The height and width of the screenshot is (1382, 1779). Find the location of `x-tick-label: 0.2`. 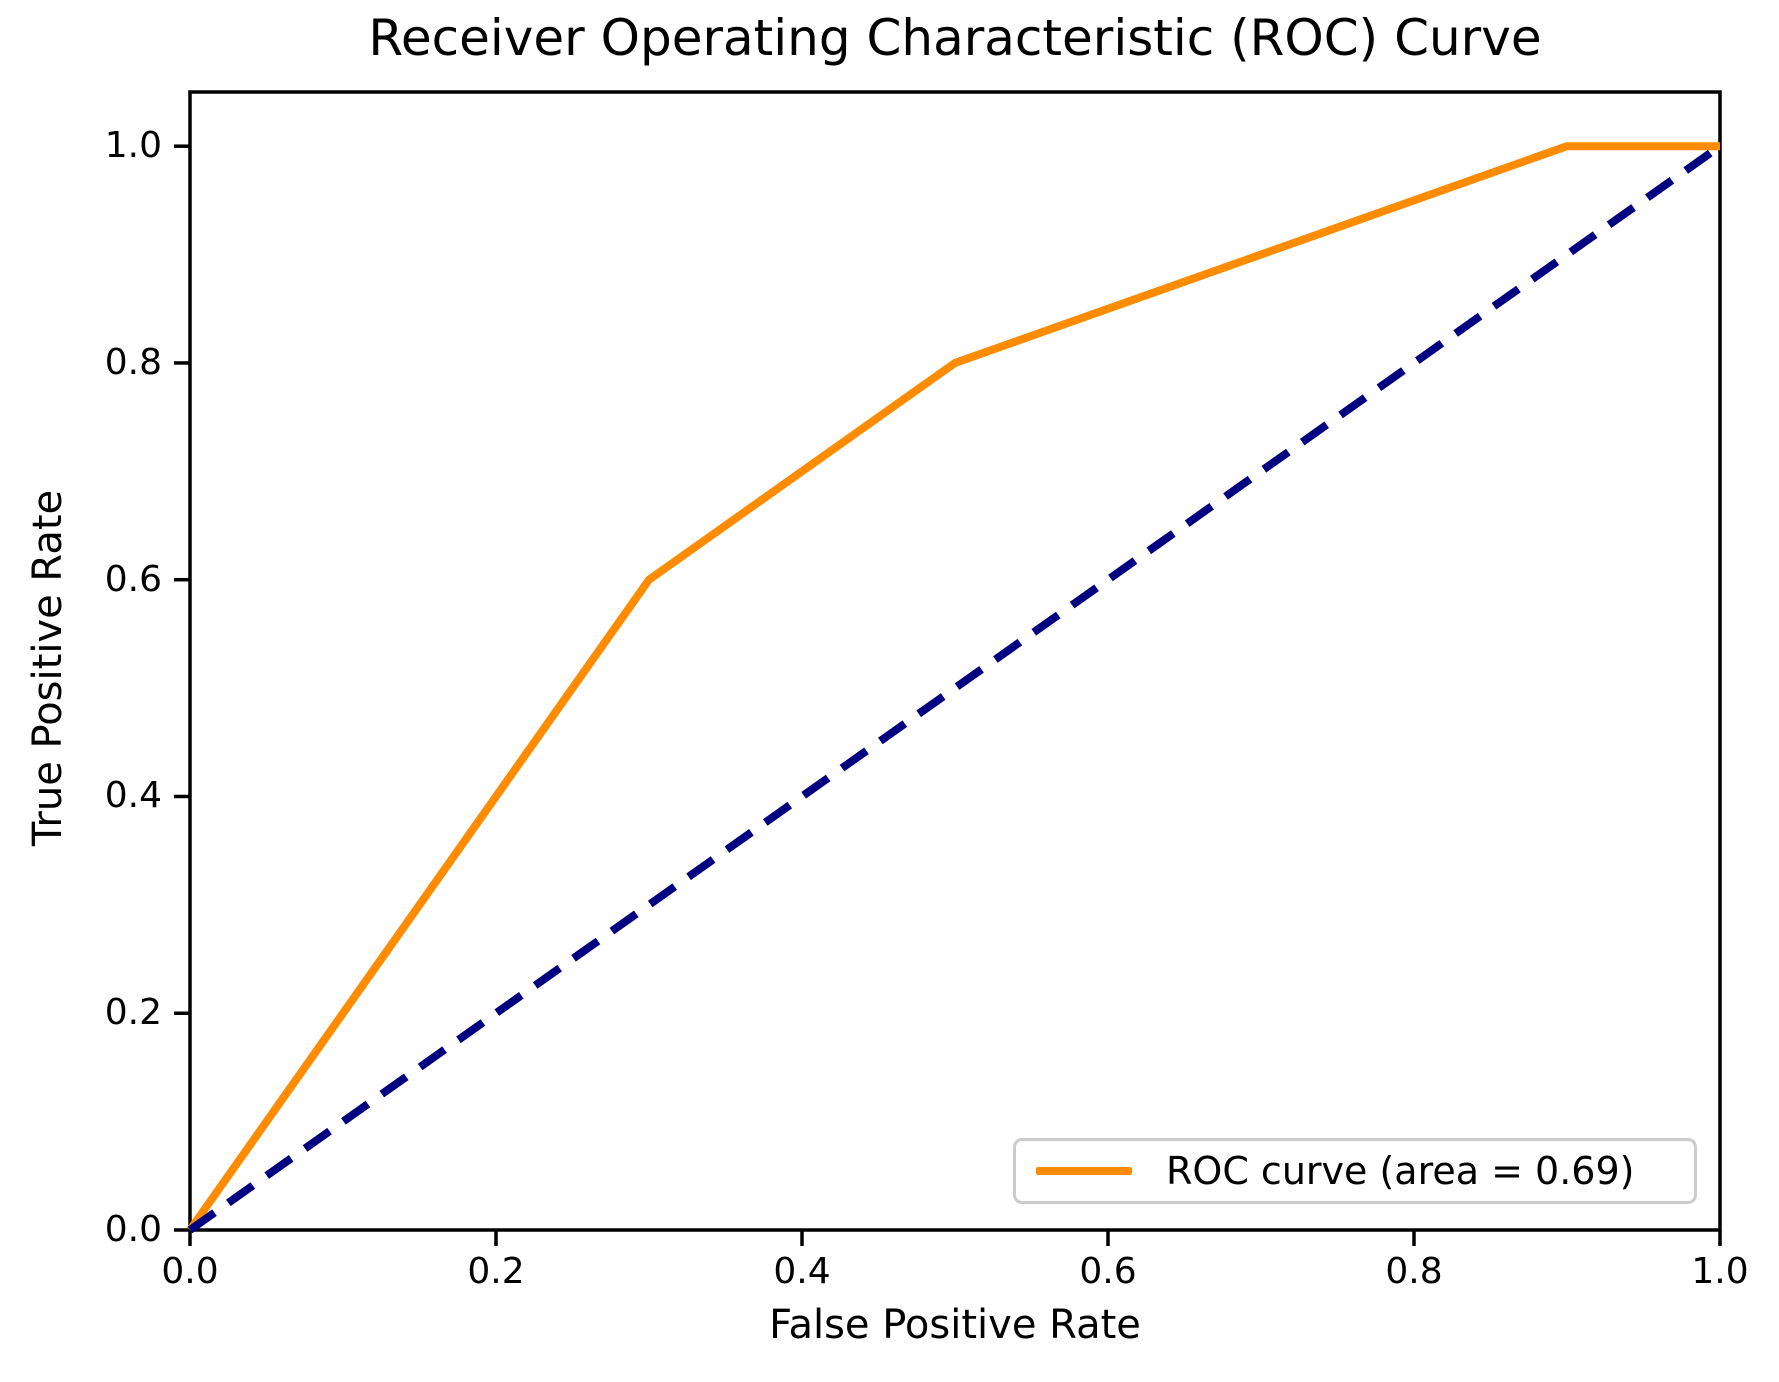

x-tick-label: 0.2 is located at coordinates (496, 1271).